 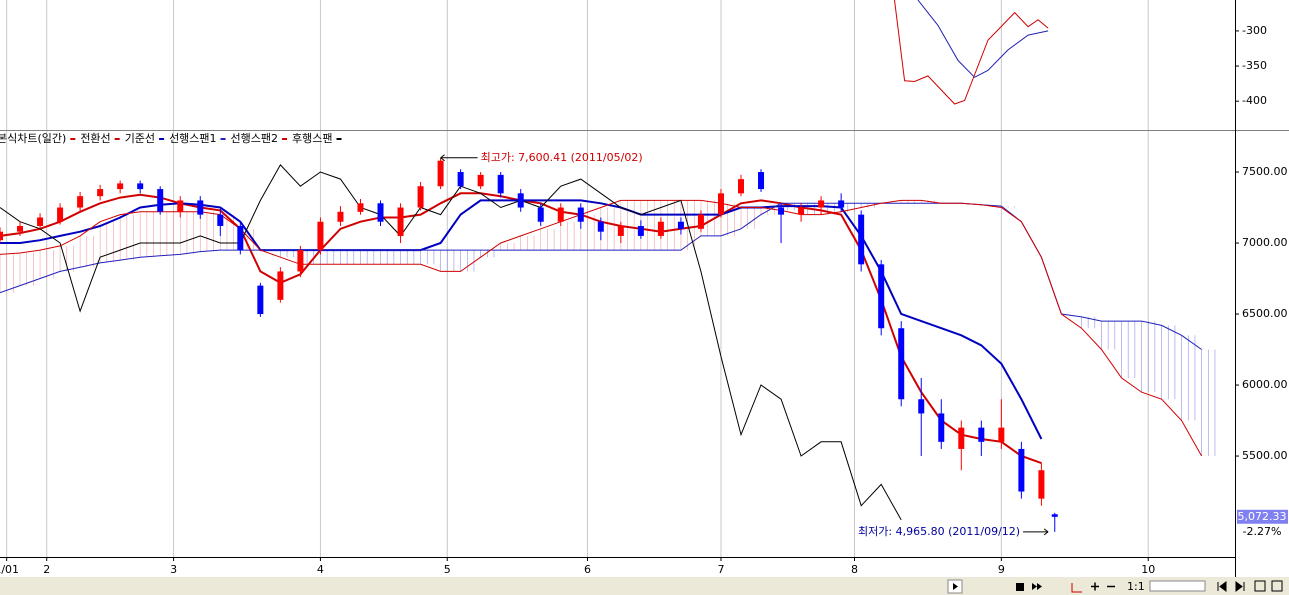 I want to click on x-tick-label: 2, so click(x=46, y=569).